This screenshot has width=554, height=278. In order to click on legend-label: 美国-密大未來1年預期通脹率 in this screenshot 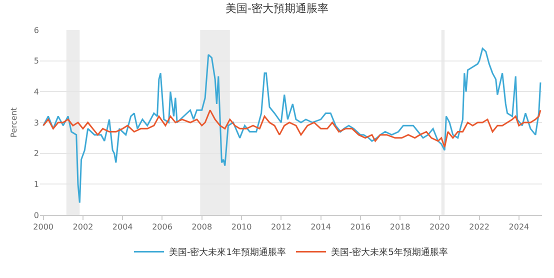, I will do `click(227, 252)`.